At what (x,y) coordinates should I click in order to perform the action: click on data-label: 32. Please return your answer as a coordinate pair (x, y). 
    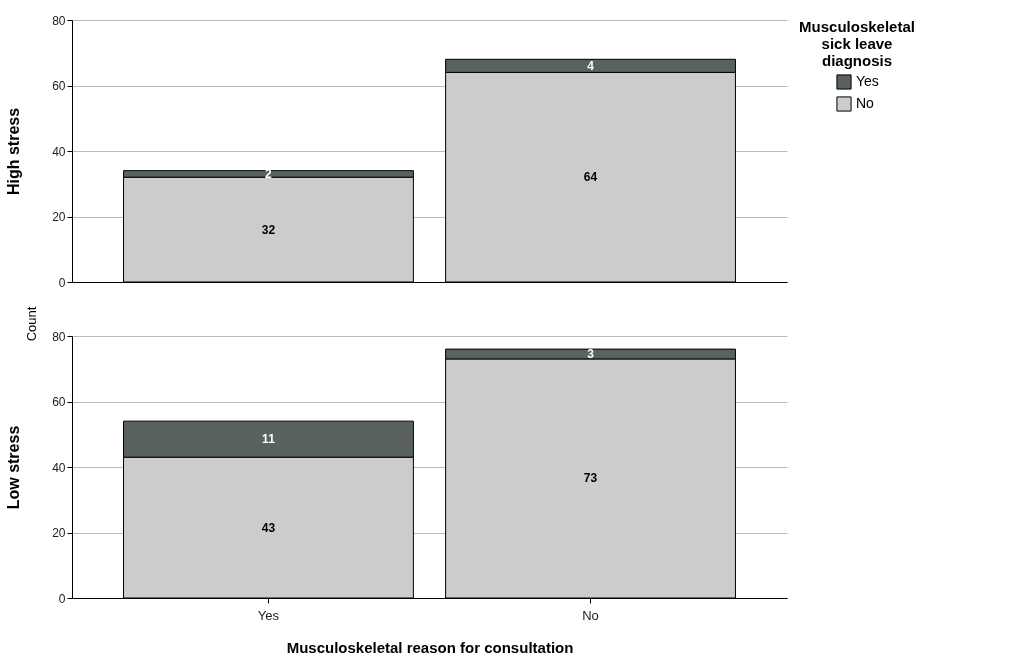
    Looking at the image, I should click on (268, 229).